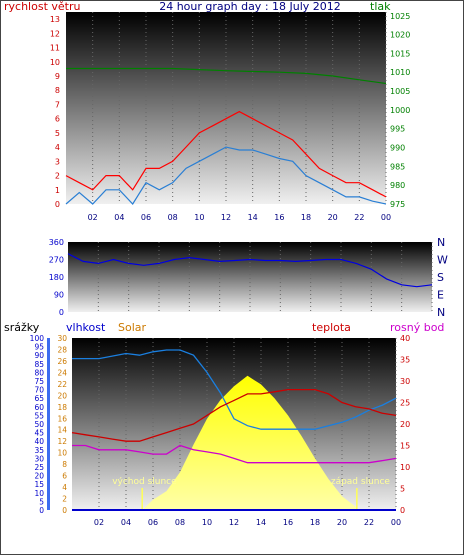 Image resolution: width=464 pixels, height=555 pixels. What do you see at coordinates (247, 522) in the screenshot?
I see `temperature-time-axis: 02 04 06 08 10 12 14 16 18 20 22 00` at bounding box center [247, 522].